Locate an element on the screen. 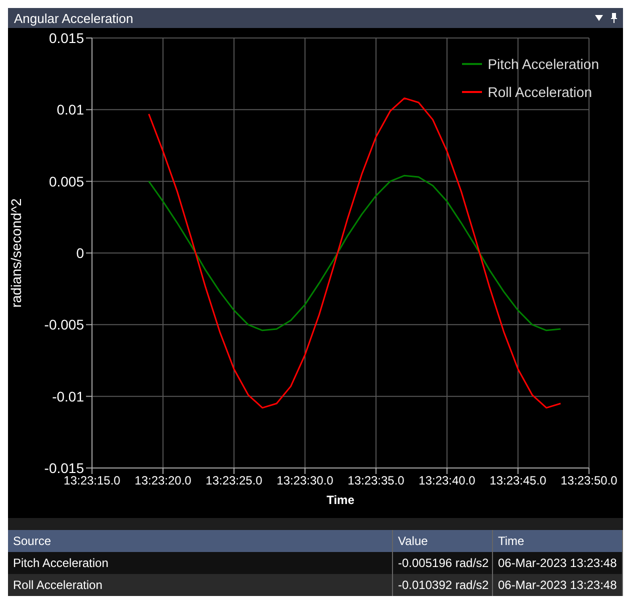 Image resolution: width=631 pixels, height=605 pixels. text: -0.005196 rad/s2 is located at coordinates (443, 563).